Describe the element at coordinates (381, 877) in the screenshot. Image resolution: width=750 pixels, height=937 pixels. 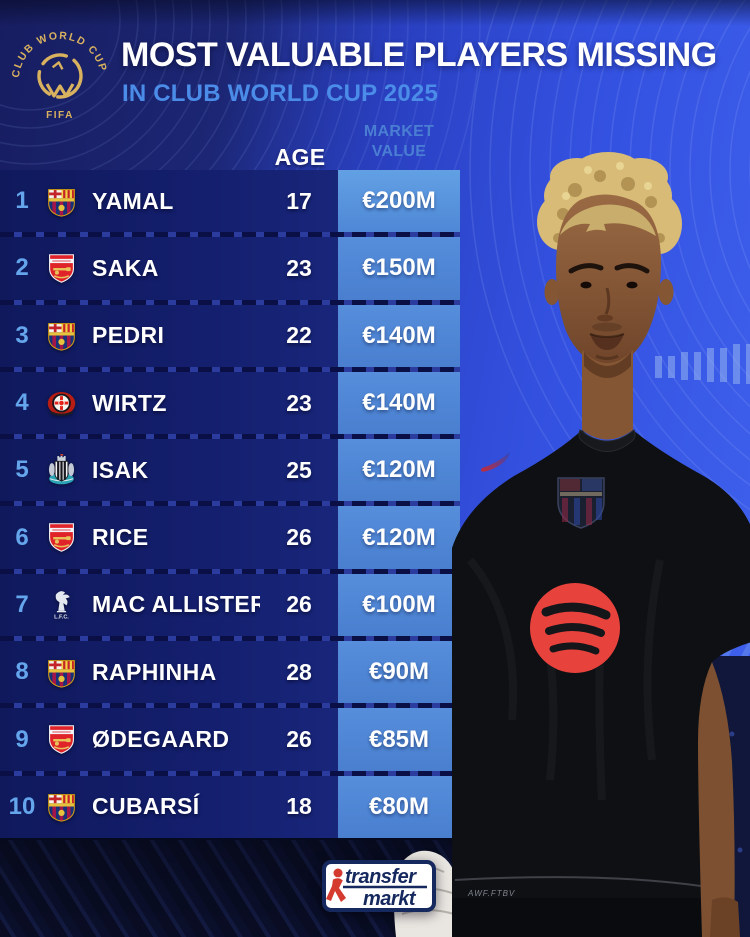
I see `brand-word-top: transfer` at that location.